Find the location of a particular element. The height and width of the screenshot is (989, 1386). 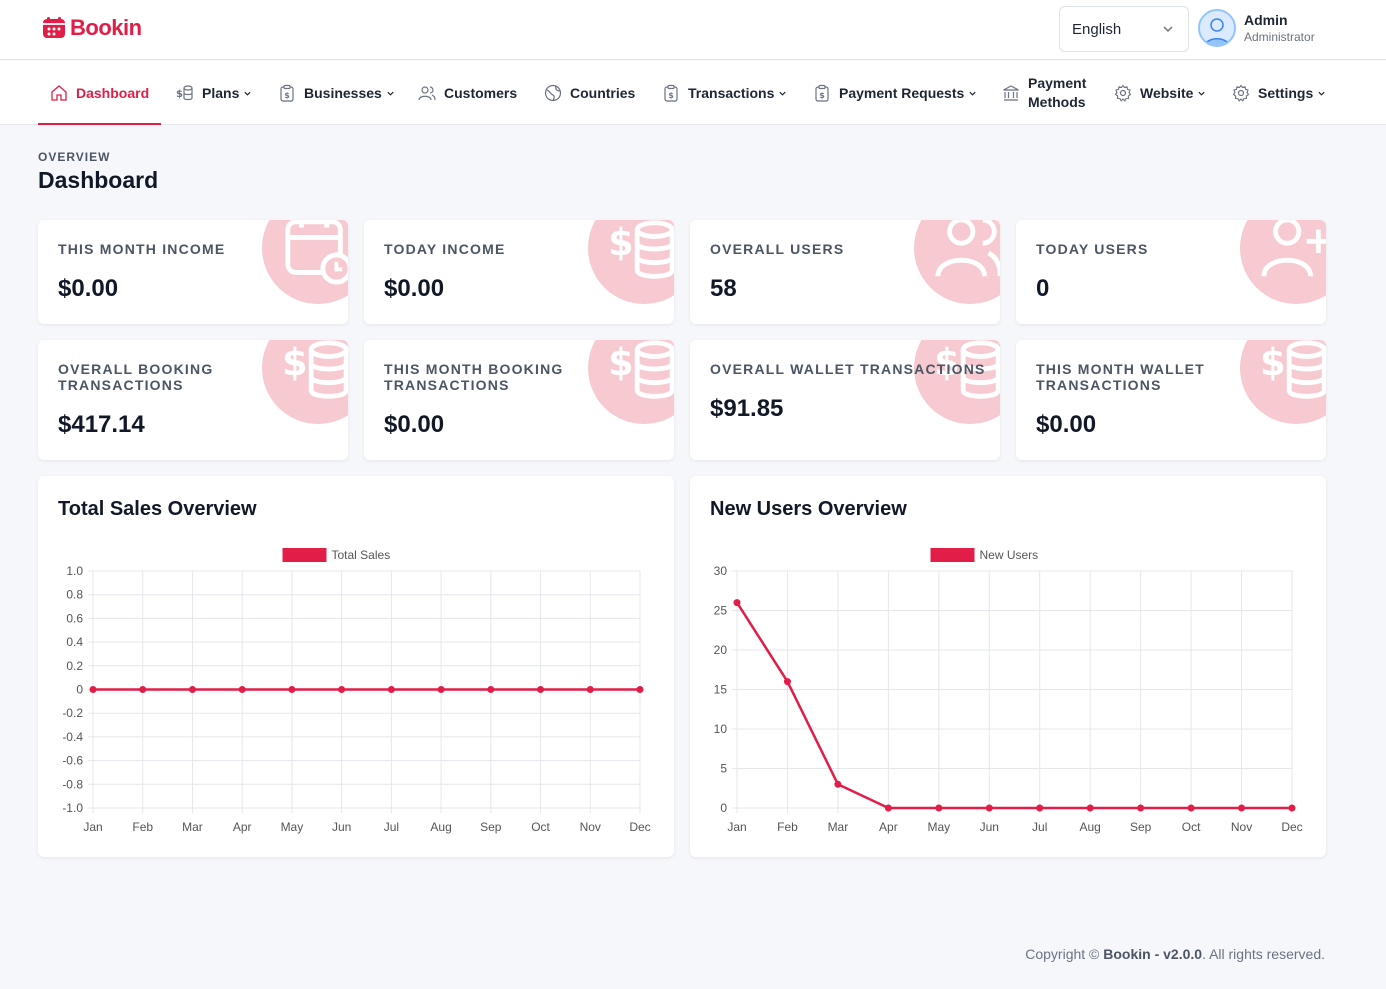

stat-card-this-month-wallet-transactions: THIS MONTH WALLET TRANSACTIONS $0.00 is located at coordinates (1171, 400).